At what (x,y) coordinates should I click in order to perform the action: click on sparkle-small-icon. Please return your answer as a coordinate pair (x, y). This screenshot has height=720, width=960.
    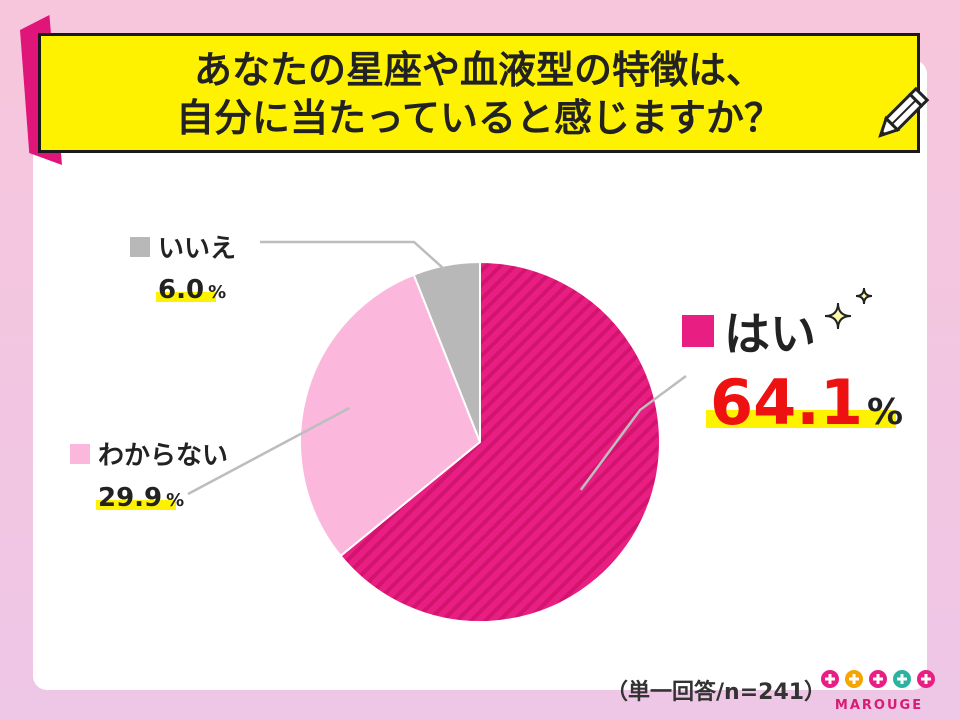
    Looking at the image, I should click on (864, 296).